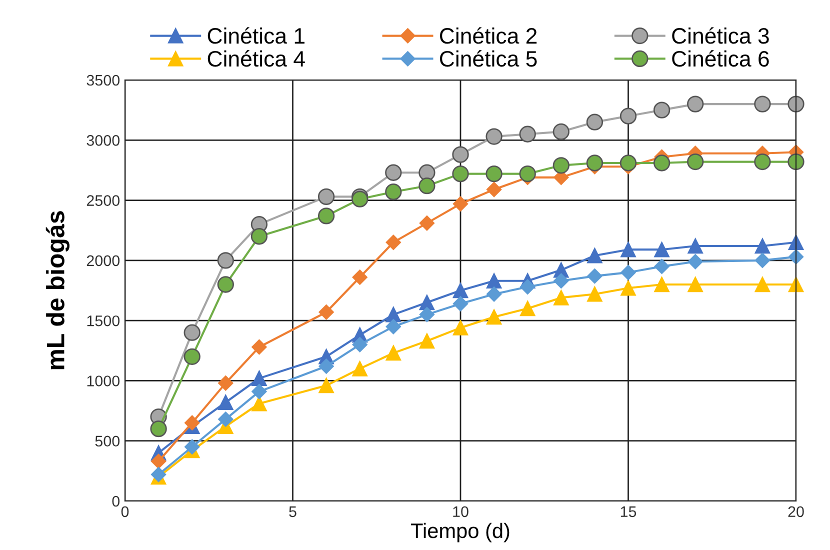 The image size is (830, 550). Describe the element at coordinates (720, 58) in the screenshot. I see `legend-label: Cinética 6` at that location.